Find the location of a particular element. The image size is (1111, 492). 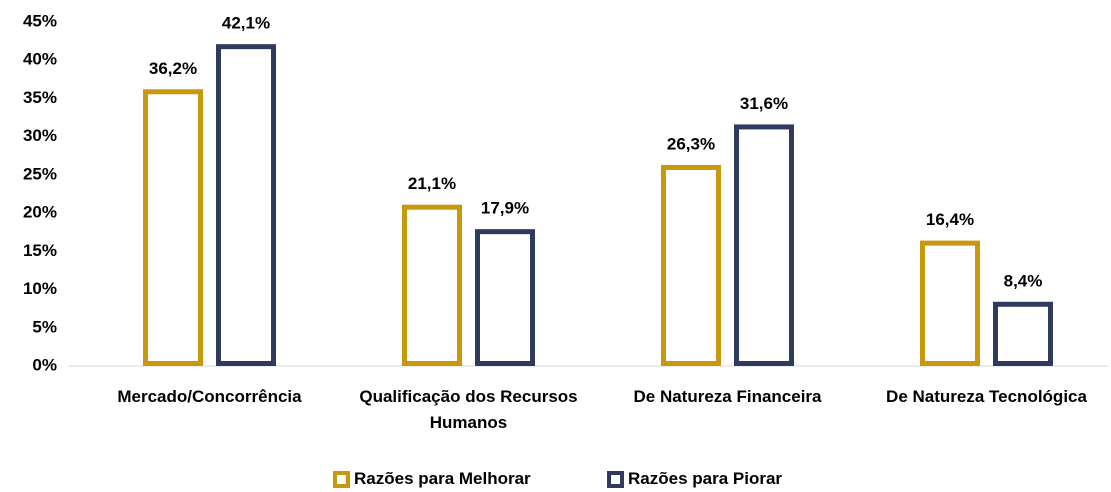

x-tick-label: Mercado/Concorrência is located at coordinates (209, 396).